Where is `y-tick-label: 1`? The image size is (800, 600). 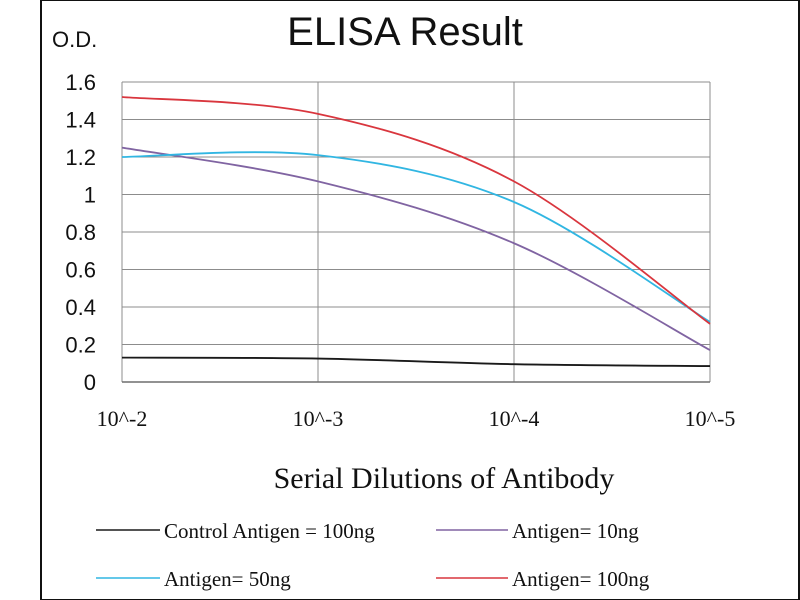
y-tick-label: 1 is located at coordinates (90, 195).